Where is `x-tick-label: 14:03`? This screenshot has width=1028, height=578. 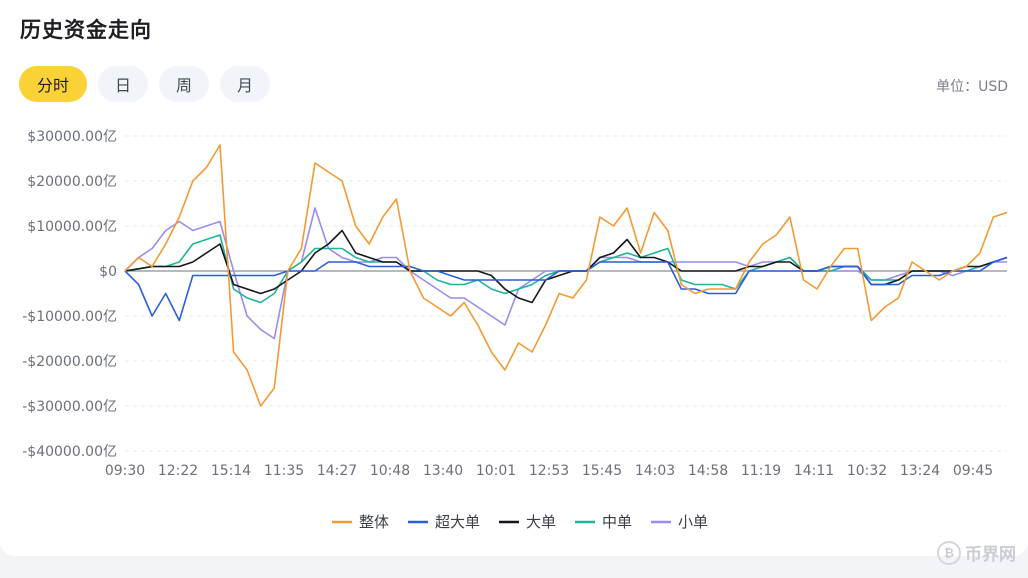
x-tick-label: 14:03 is located at coordinates (655, 471).